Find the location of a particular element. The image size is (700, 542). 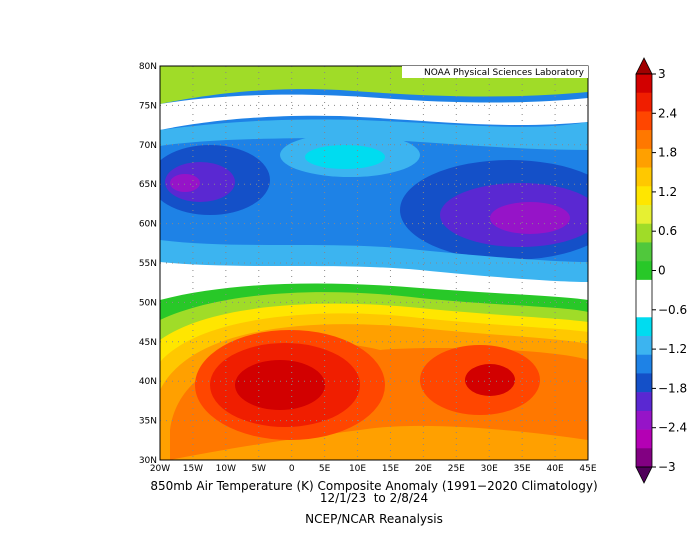

lon-label: 30E is located at coordinates (489, 469).